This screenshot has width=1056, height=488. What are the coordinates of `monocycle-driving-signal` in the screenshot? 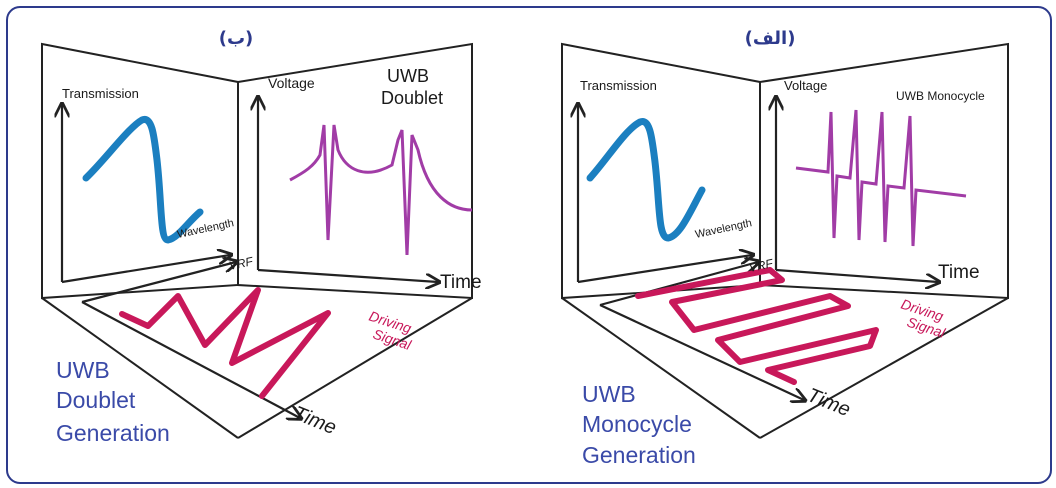 It's located at (757, 326).